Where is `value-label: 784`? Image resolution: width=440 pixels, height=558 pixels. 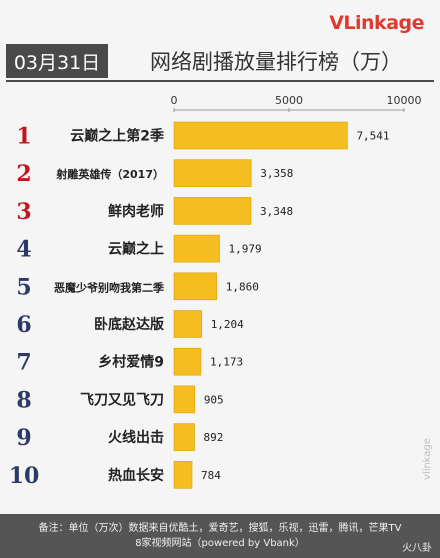
value-label: 784 is located at coordinates (211, 475).